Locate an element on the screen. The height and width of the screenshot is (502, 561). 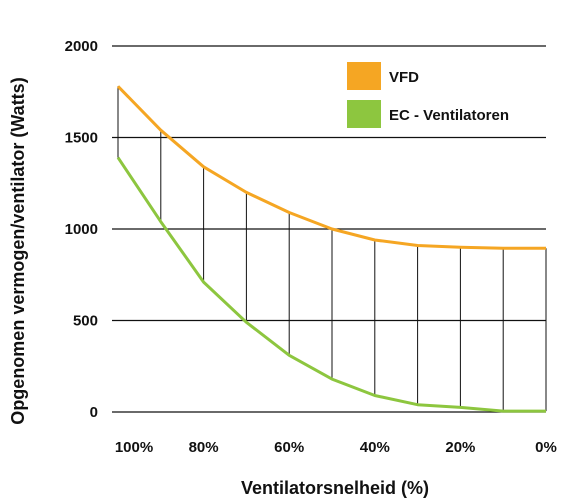
x-axis-title: Ventilatorsnelheid (%) is located at coordinates (335, 488).